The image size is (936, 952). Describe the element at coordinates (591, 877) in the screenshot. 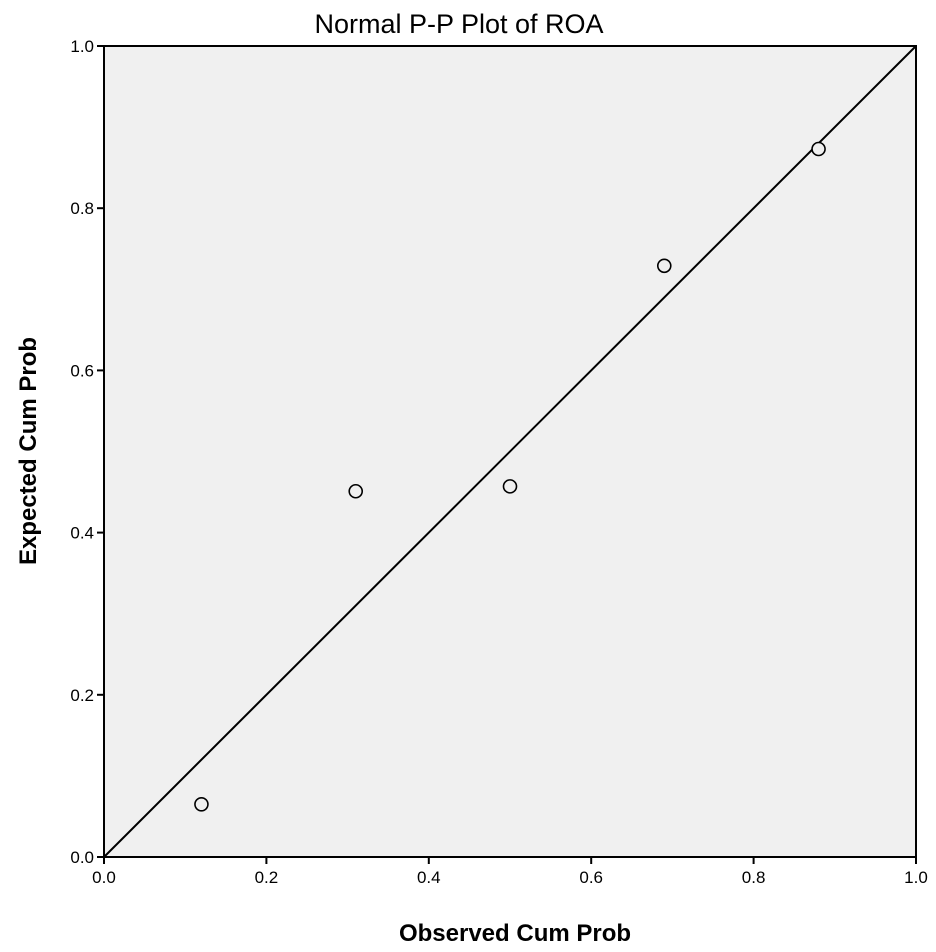

I see `x-tick-label: 0.6` at that location.